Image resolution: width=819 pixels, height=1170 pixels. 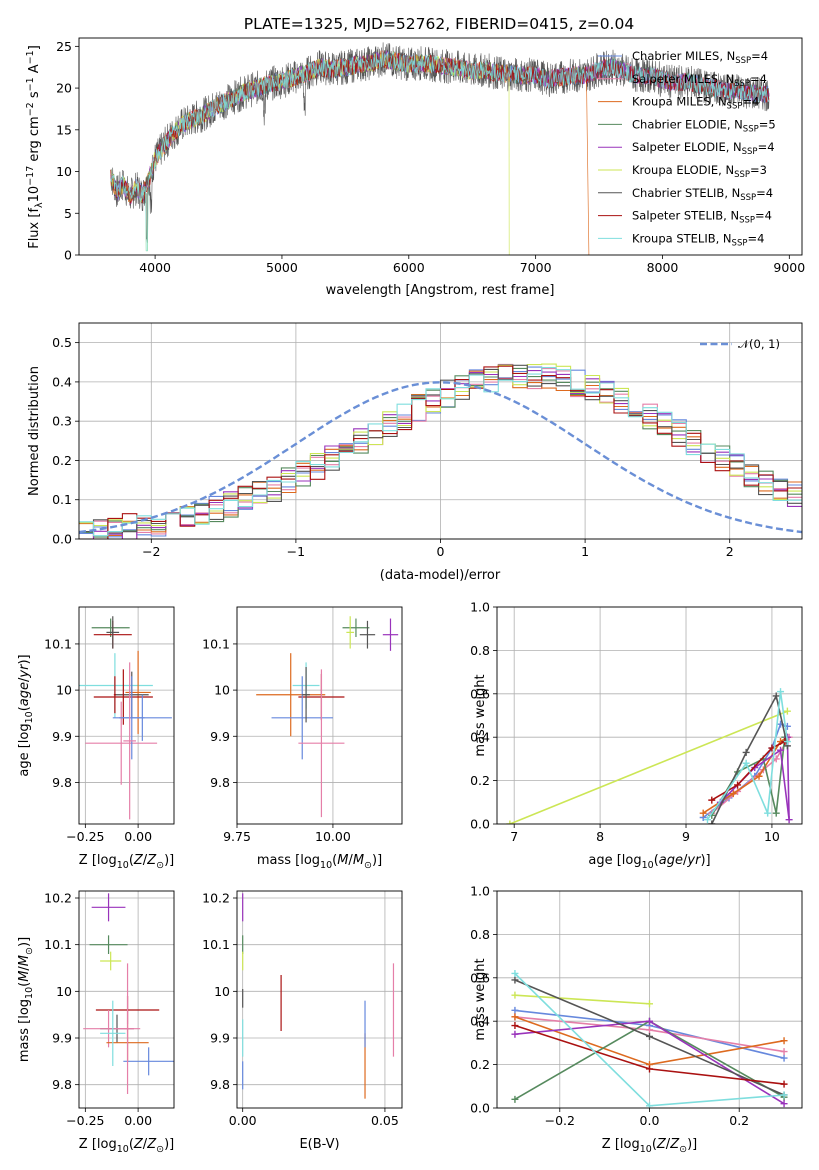 What do you see at coordinates (480, 1021) in the screenshot?
I see `y-tick-label: 0.4` at bounding box center [480, 1021].